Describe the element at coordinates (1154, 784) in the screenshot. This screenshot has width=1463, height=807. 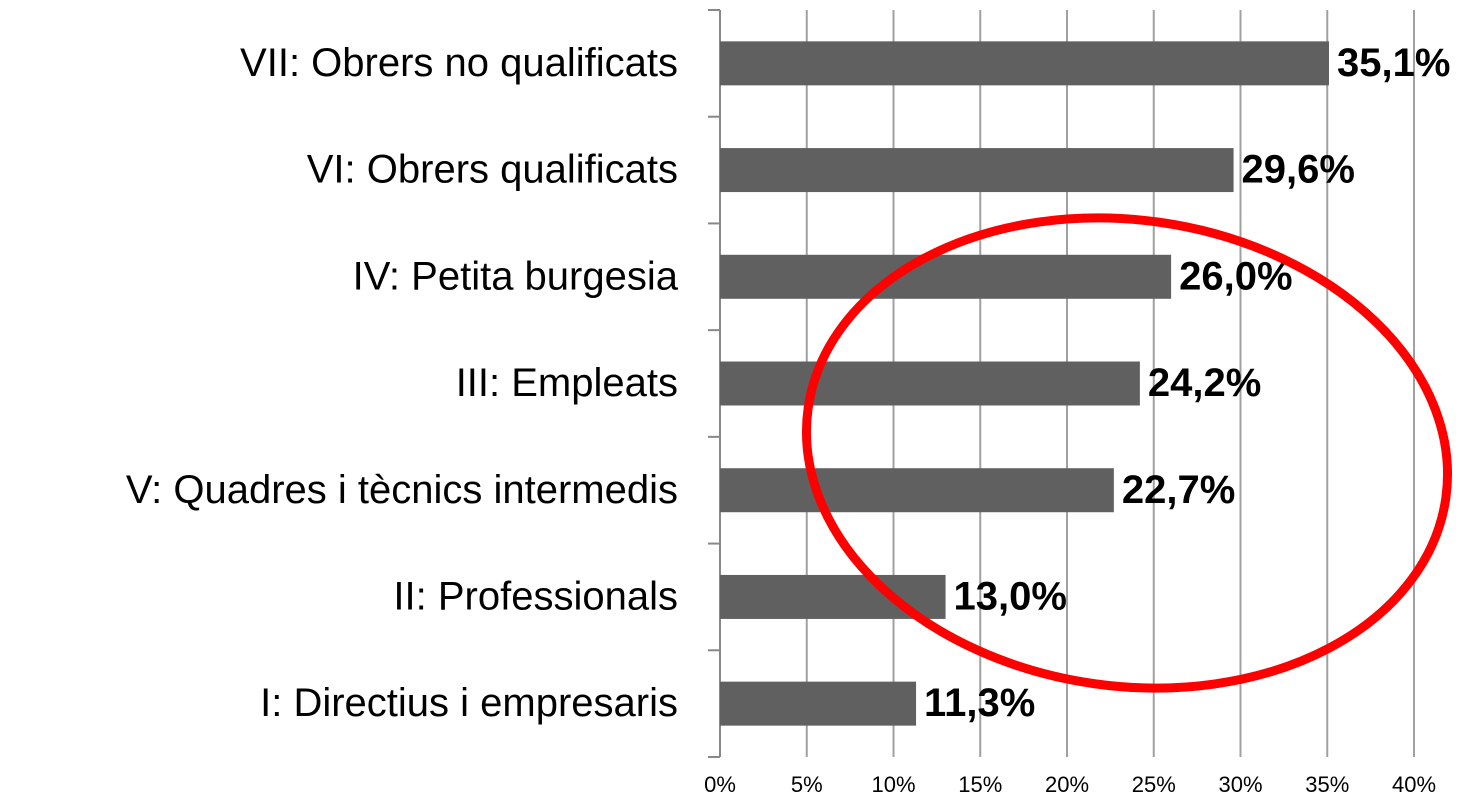
I see `x-tick-label: 25%` at that location.